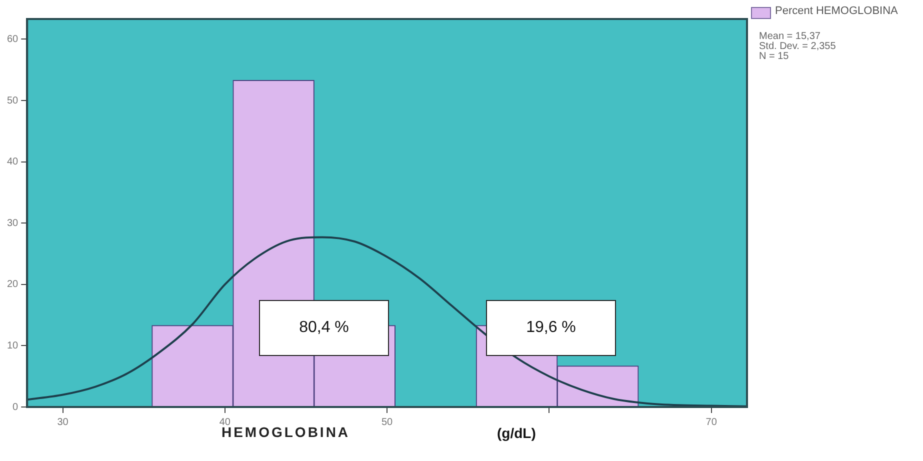 The height and width of the screenshot is (461, 923). I want to click on x-tick-label: 70, so click(712, 422).